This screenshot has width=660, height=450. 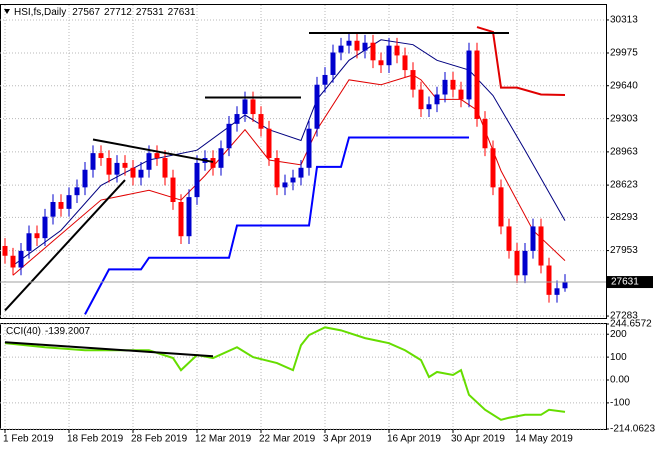 I want to click on y-tick-label: 27953, so click(x=624, y=250).